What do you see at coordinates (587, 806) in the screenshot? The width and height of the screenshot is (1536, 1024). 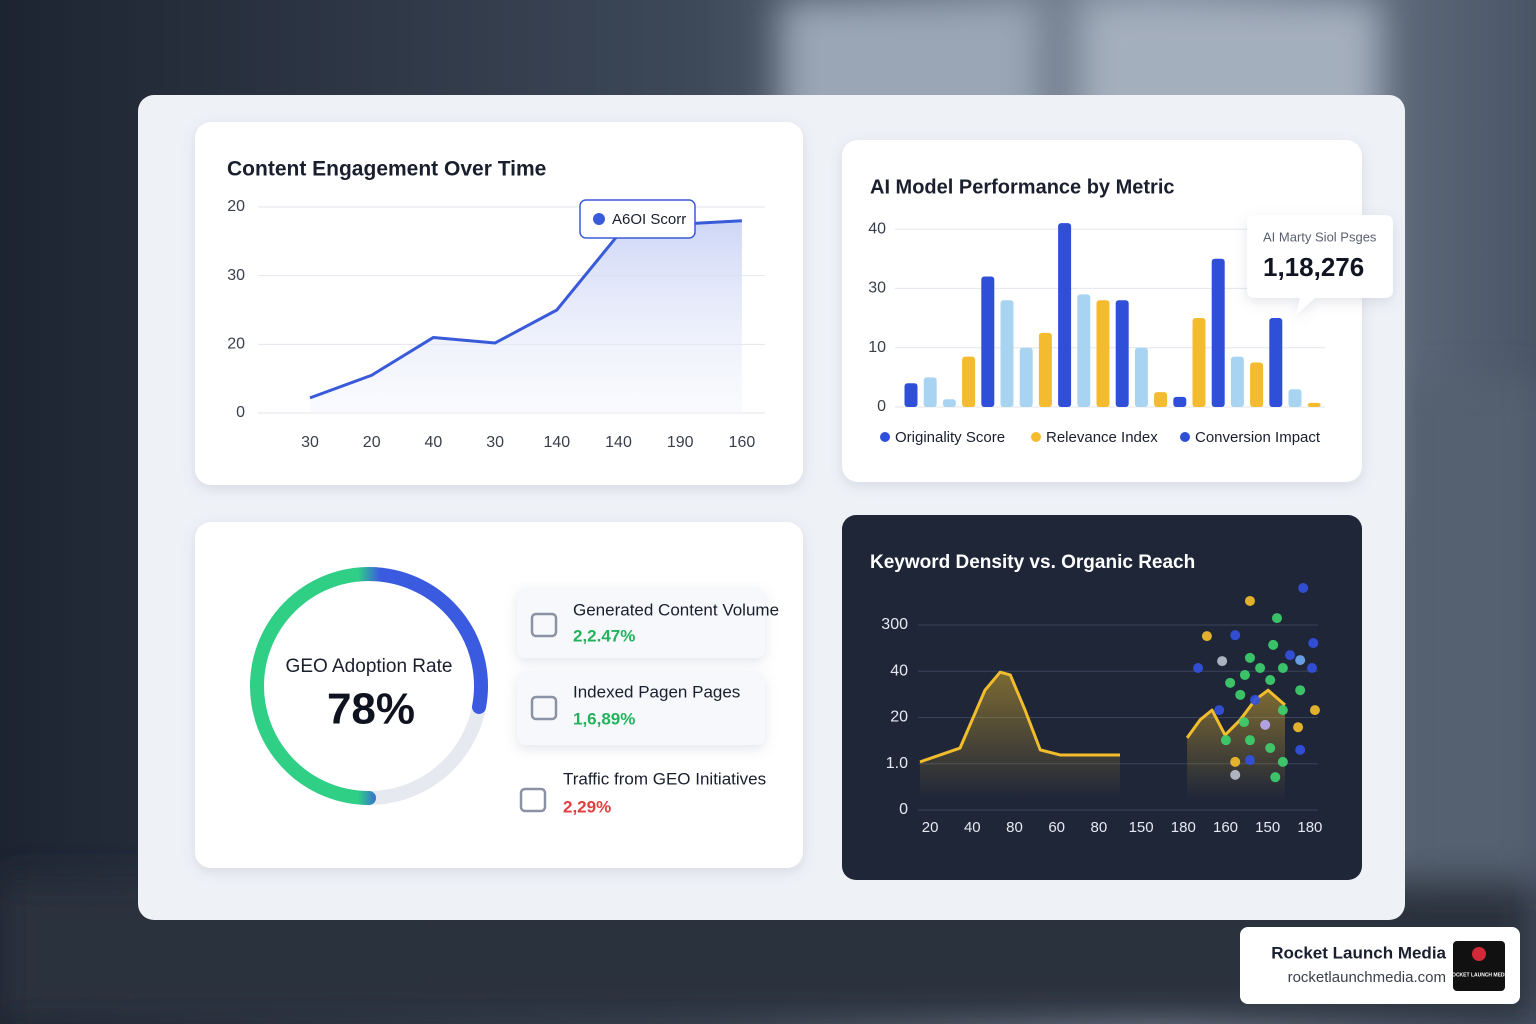 I see `kpi-value: 2,29%` at bounding box center [587, 806].